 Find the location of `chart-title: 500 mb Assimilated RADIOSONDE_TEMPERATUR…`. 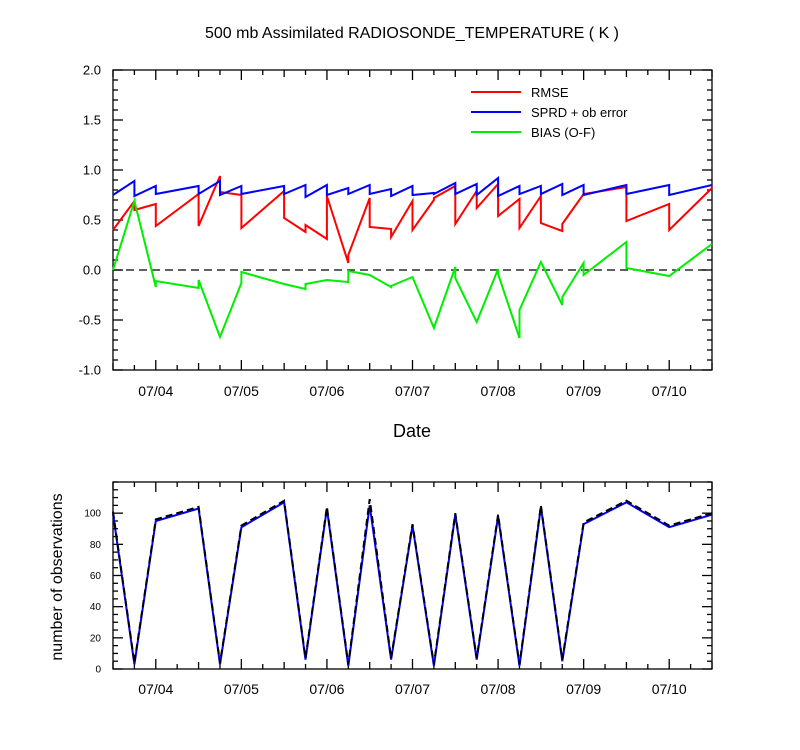

chart-title: 500 mb Assimilated RADIOSONDE_TEMPERATUR… is located at coordinates (412, 33).